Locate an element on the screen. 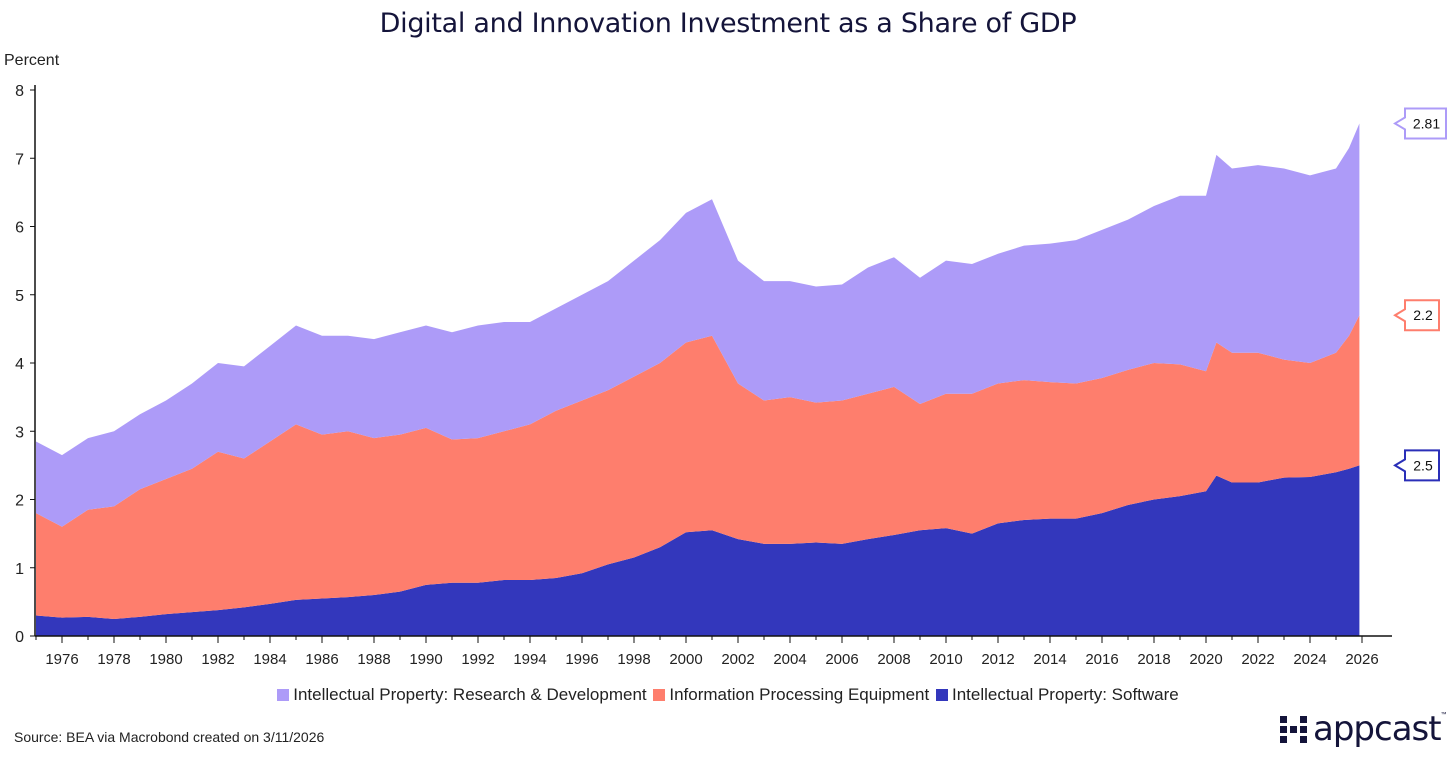  legend-item-software: Intellectual Property: Software is located at coordinates (1057, 695).